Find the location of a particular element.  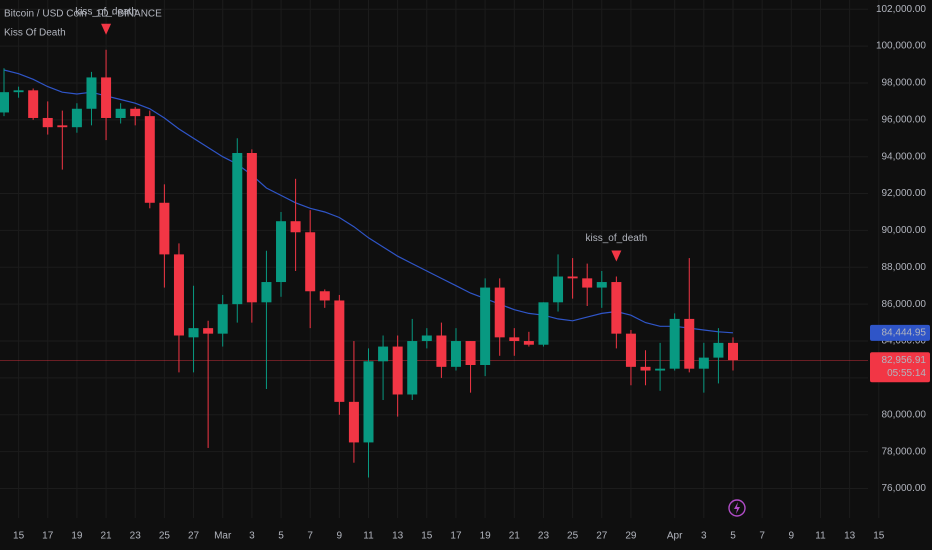

alert-circle is located at coordinates (737, 508).